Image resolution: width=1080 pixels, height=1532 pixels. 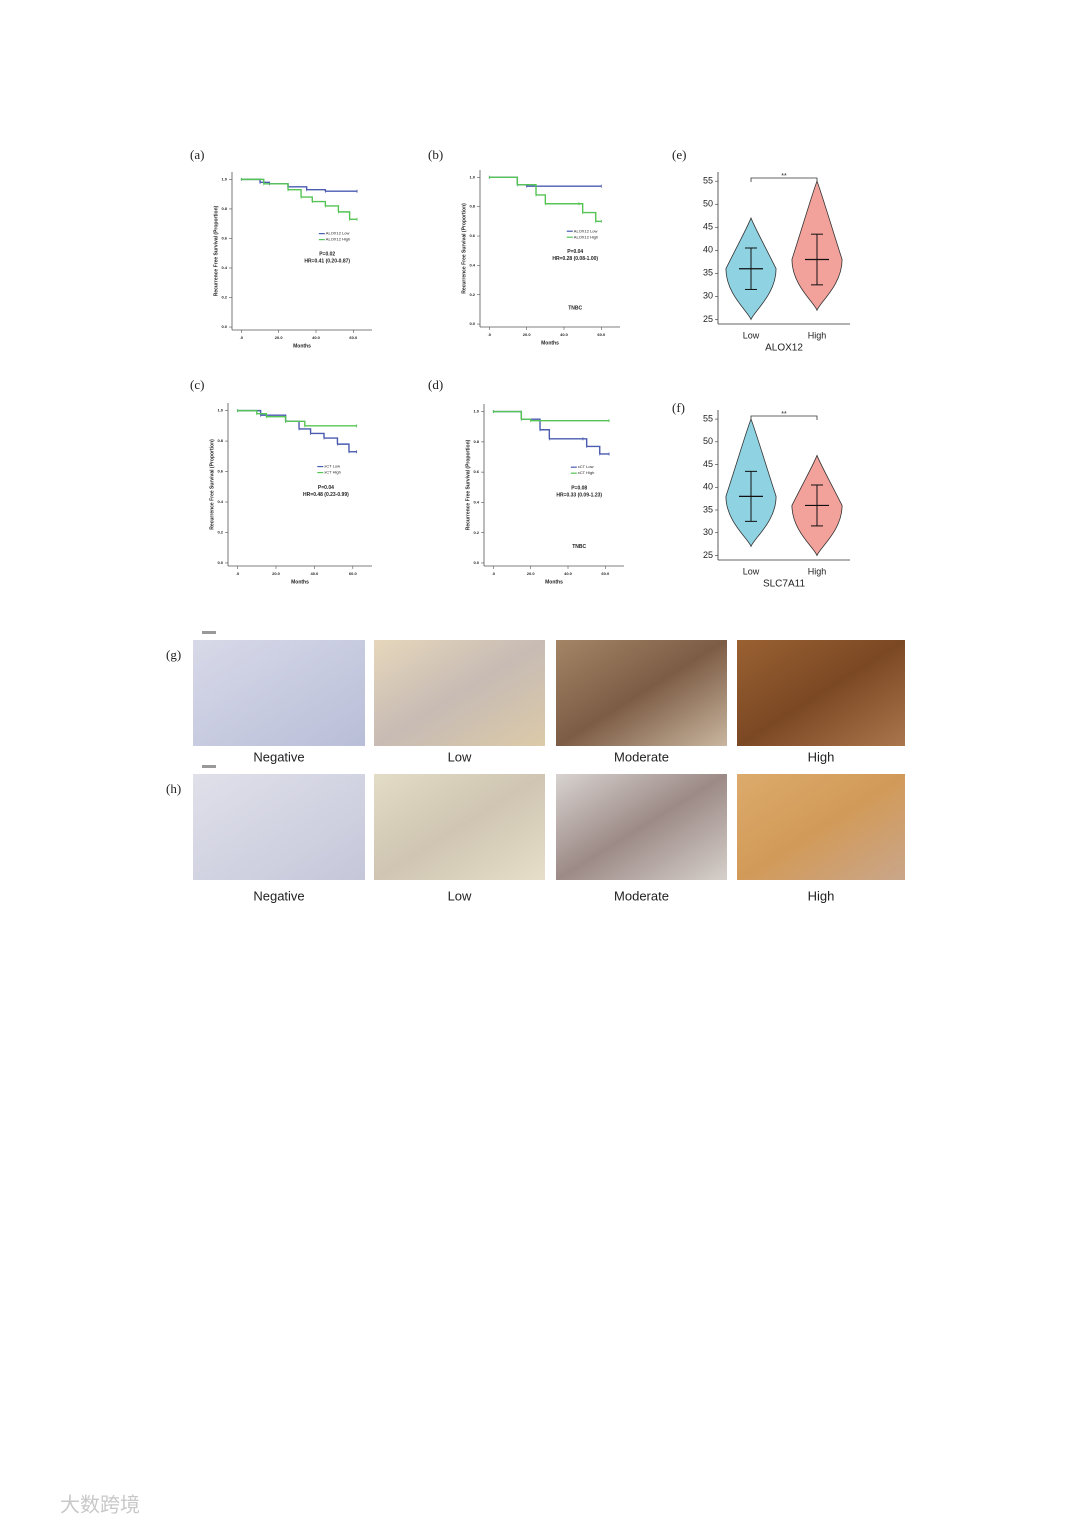 What do you see at coordinates (708, 296) in the screenshot?
I see `y-tick-label: 30` at bounding box center [708, 296].